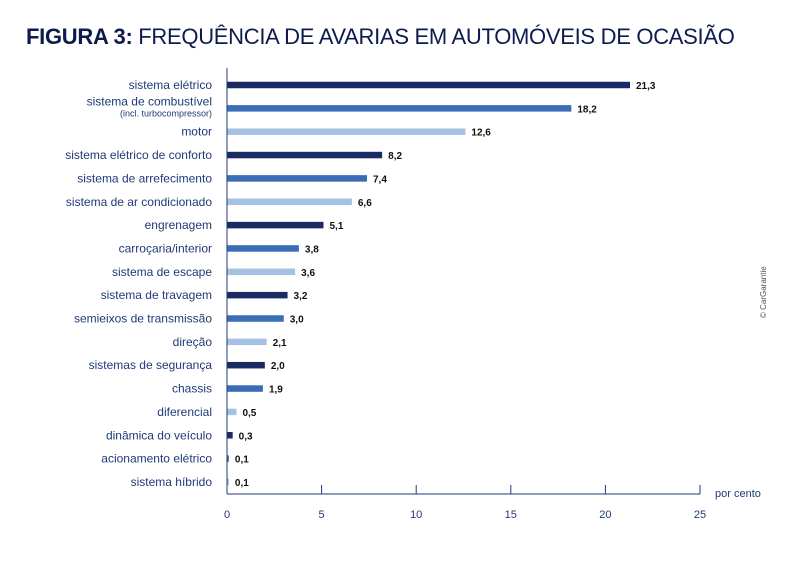 Image resolution: width=800 pixels, height=574 pixels. I want to click on value-label: 0,3, so click(246, 436).